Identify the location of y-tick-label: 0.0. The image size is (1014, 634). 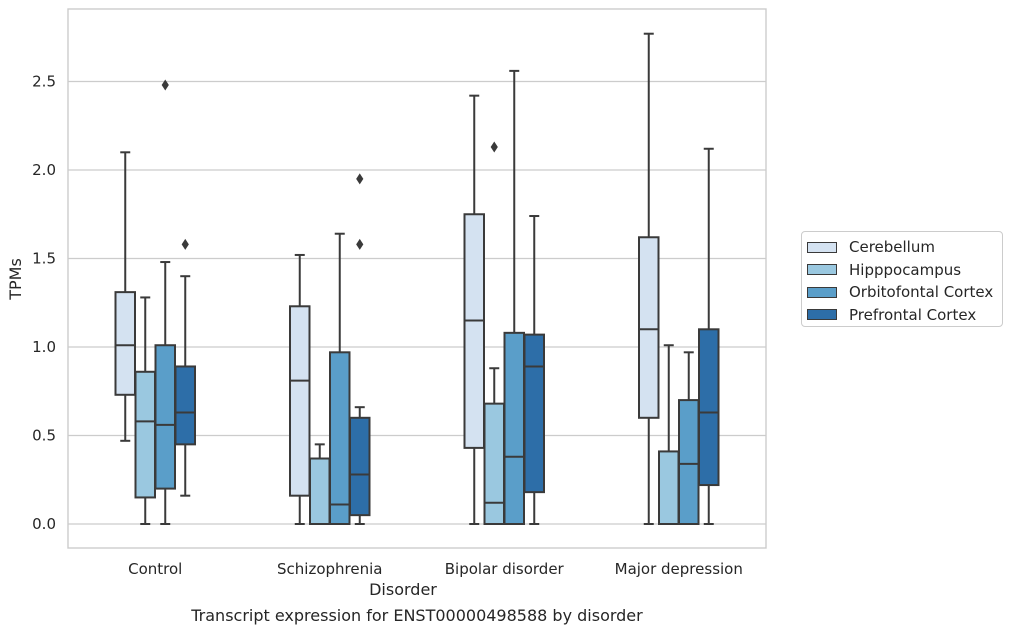
(44, 524).